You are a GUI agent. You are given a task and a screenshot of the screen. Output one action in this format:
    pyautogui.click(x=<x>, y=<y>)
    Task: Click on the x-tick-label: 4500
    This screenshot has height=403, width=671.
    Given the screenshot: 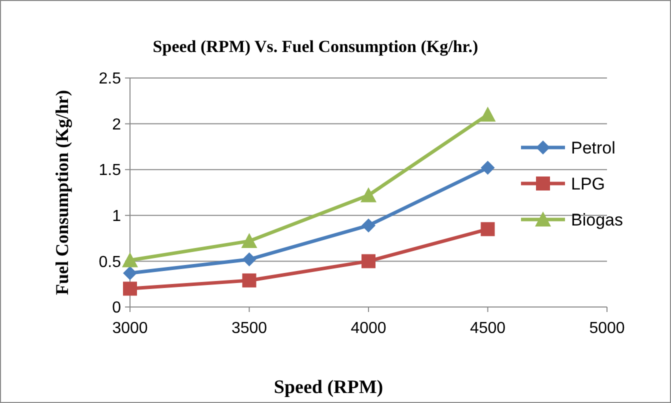 What is the action you would take?
    pyautogui.click(x=488, y=328)
    